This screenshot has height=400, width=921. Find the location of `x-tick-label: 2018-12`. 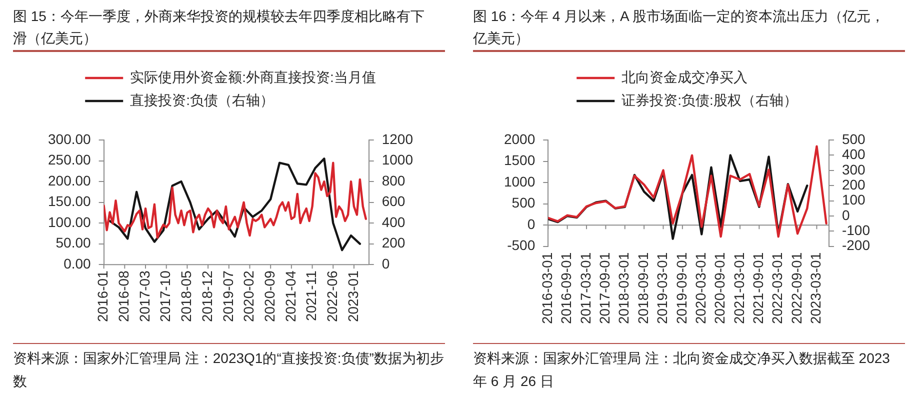

x-tick-label: 2018-12 is located at coordinates (206, 296).